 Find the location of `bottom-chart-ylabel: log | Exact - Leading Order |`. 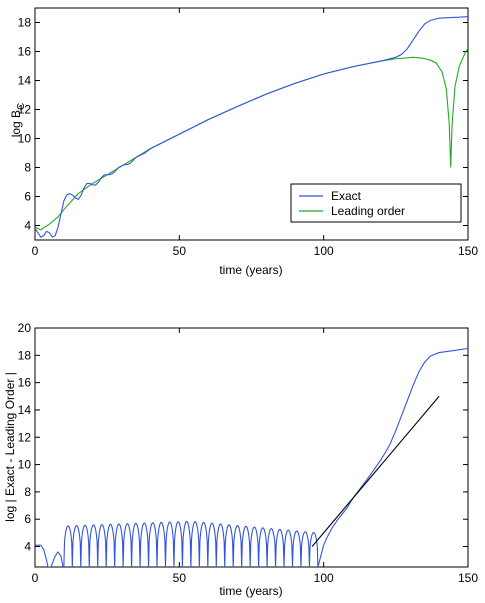

bottom-chart-ylabel: log | Exact - Leading Order | is located at coordinates (10, 447).